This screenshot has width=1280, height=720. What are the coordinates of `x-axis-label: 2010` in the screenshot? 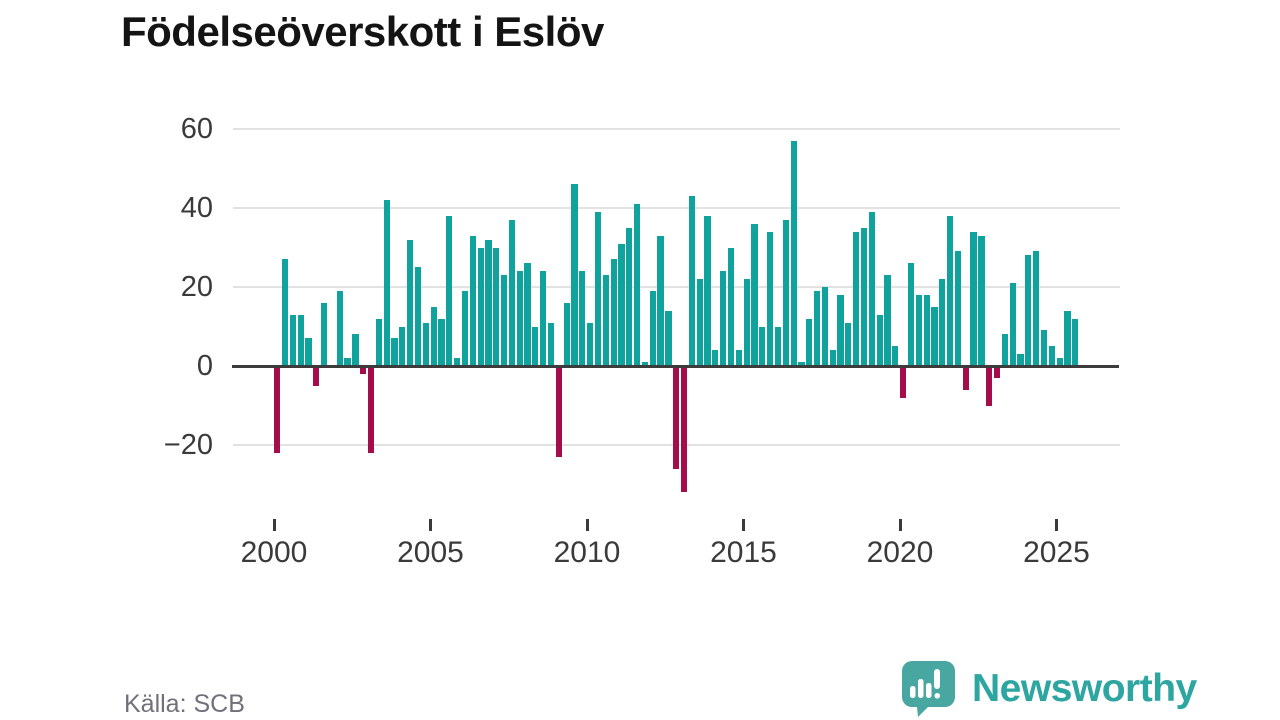 It's located at (587, 552).